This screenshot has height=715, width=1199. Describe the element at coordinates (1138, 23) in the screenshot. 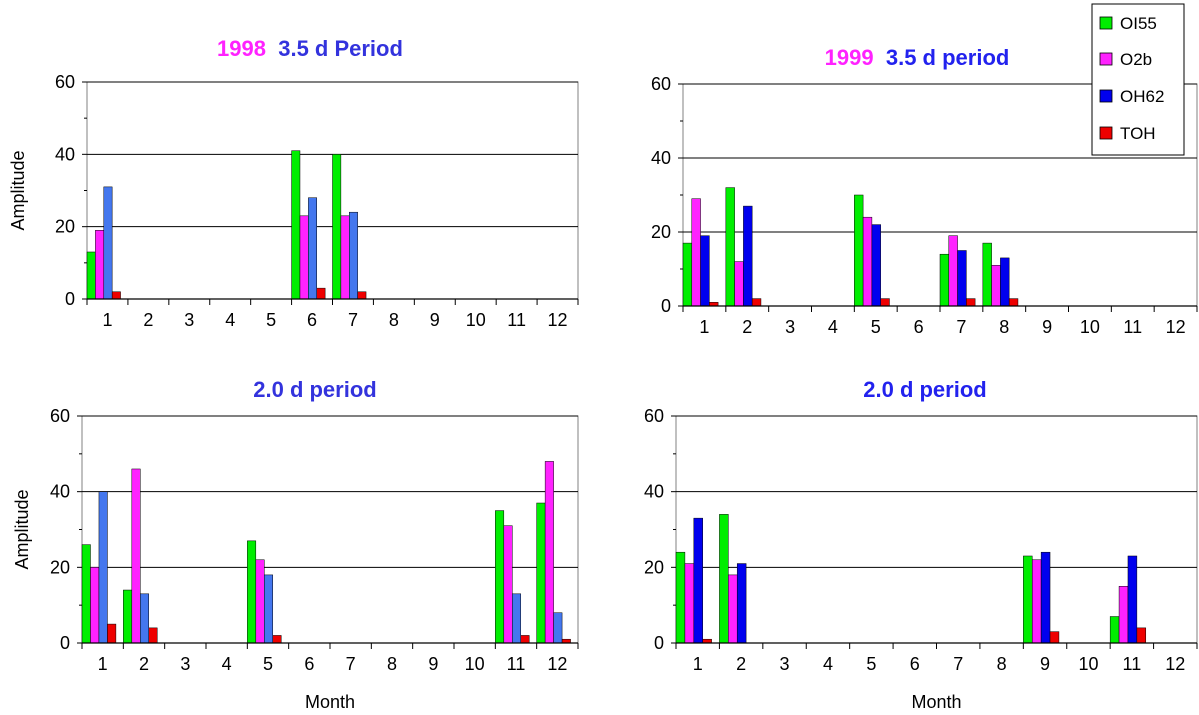

I see `legend-label-oi55: OI55` at that location.